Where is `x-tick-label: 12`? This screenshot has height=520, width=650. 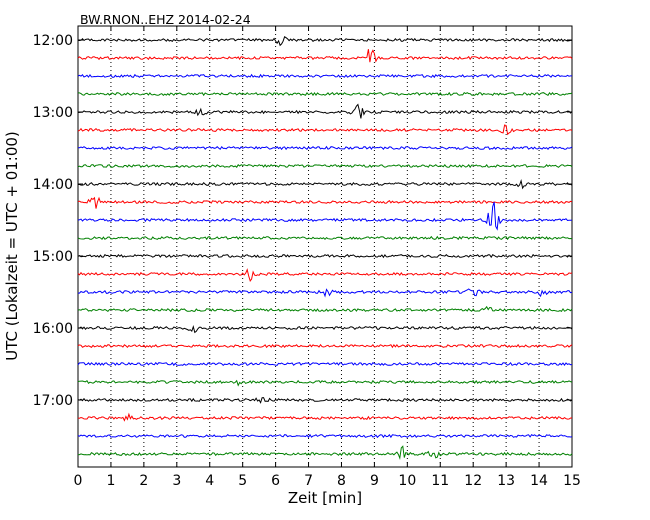
x-tick-label: 12 is located at coordinates (473, 481).